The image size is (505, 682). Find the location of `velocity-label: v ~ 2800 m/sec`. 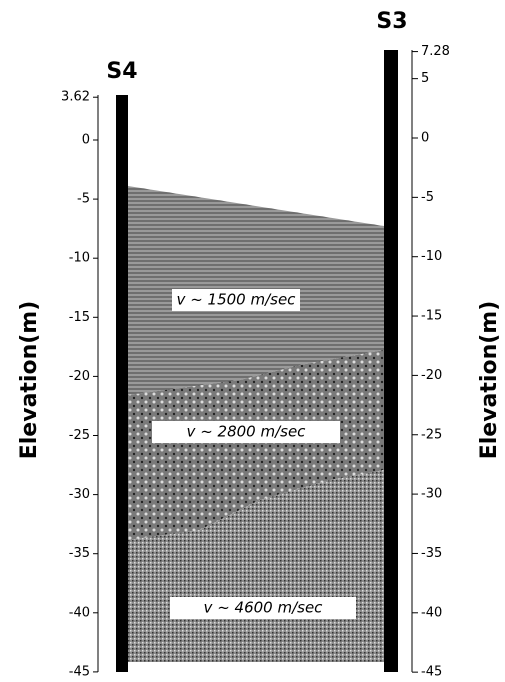

velocity-label: v ~ 2800 m/sec is located at coordinates (247, 432).